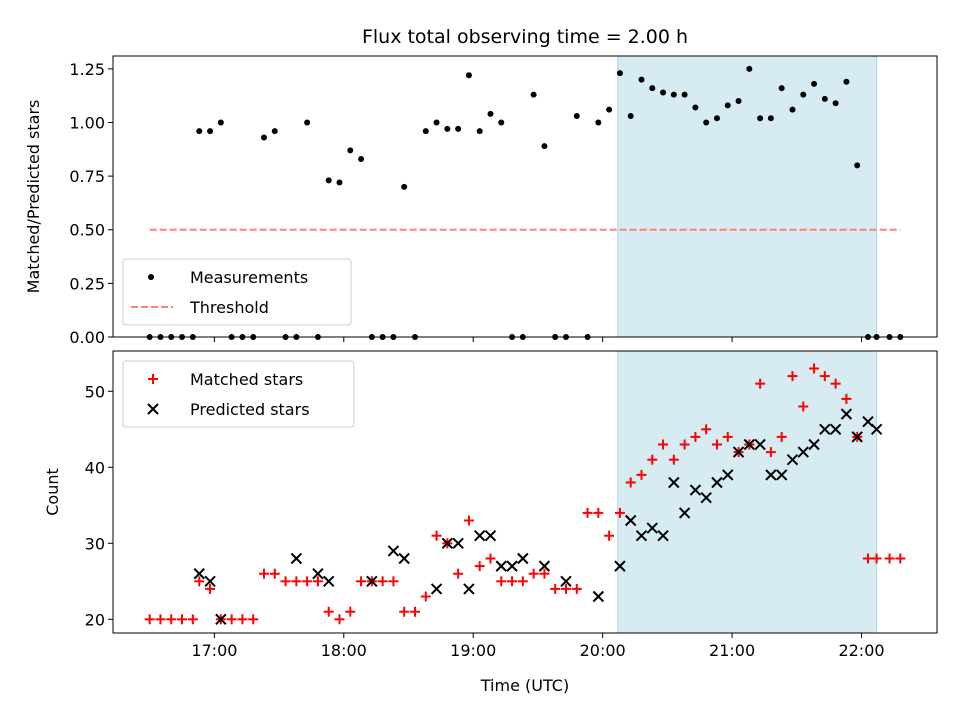 The width and height of the screenshot is (960, 720). Describe the element at coordinates (344, 650) in the screenshot. I see `x-tick-label: 18:00` at that location.